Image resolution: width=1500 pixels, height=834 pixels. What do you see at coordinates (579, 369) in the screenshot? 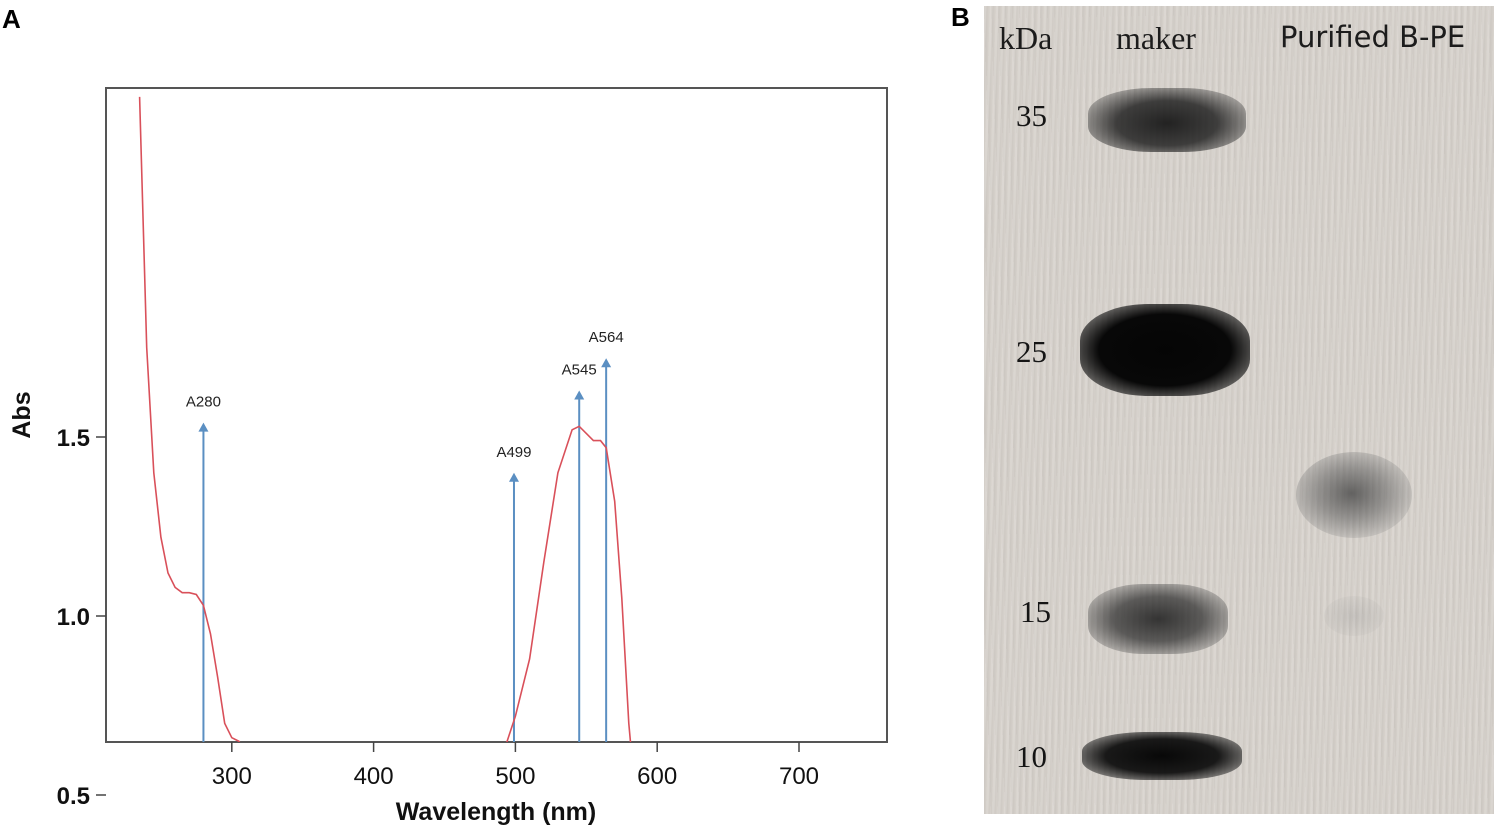
I see `annotation-label: A545` at bounding box center [579, 369].